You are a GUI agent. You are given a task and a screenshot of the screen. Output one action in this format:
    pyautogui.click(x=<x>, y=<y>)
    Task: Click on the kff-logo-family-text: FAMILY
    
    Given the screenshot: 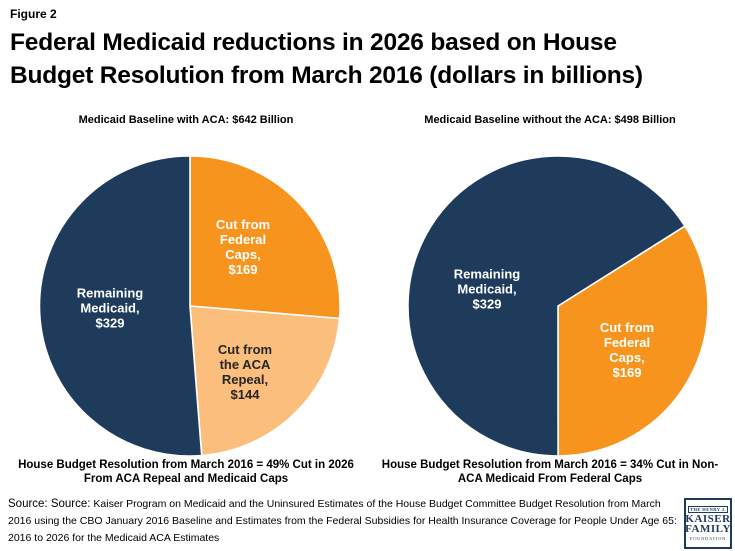 What is the action you would take?
    pyautogui.click(x=708, y=529)
    